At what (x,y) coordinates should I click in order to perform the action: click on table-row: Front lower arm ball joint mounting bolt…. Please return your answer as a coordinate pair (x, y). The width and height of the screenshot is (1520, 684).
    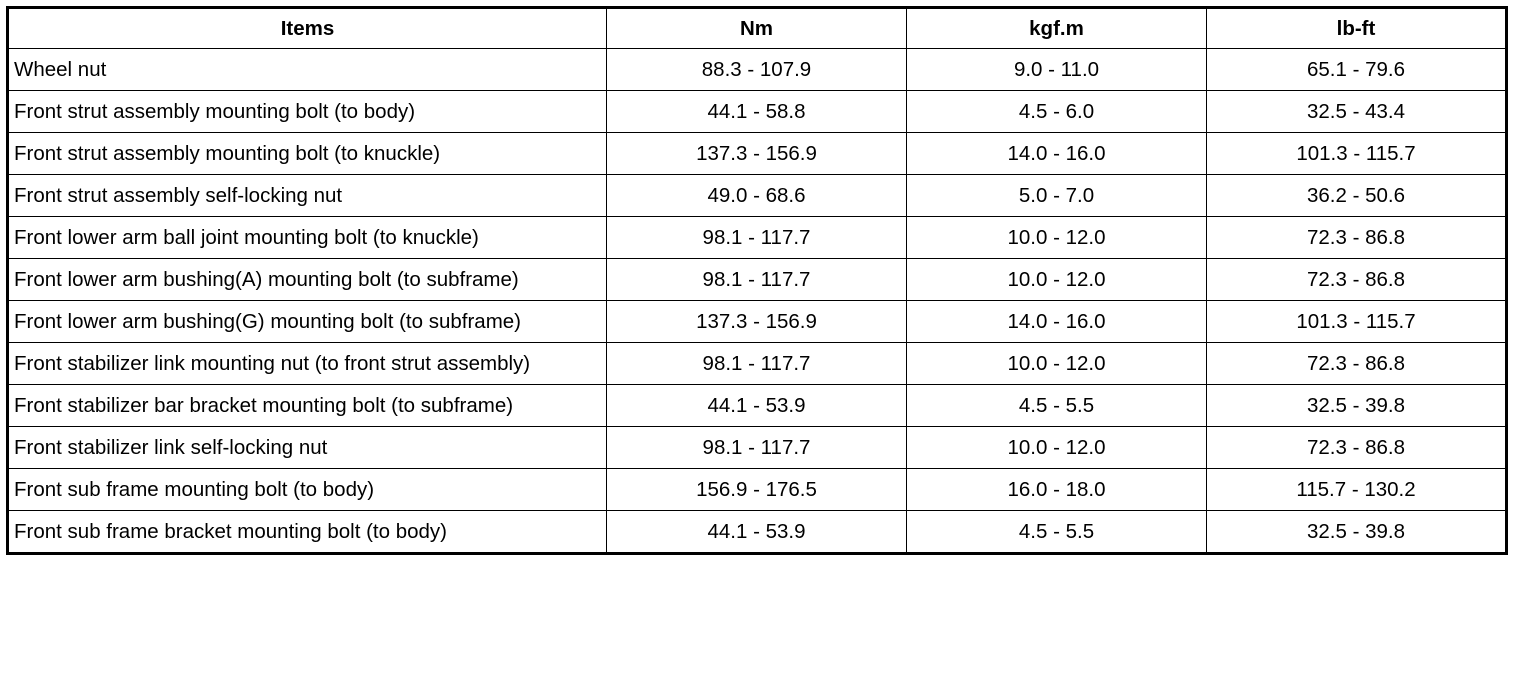
    Looking at the image, I should click on (757, 237).